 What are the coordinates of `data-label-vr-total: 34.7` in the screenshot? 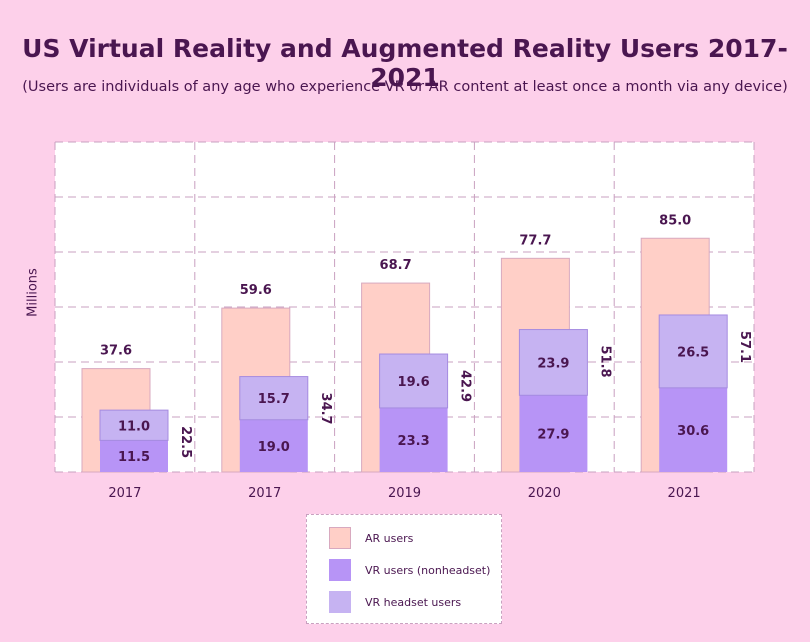 It's located at (325, 409).